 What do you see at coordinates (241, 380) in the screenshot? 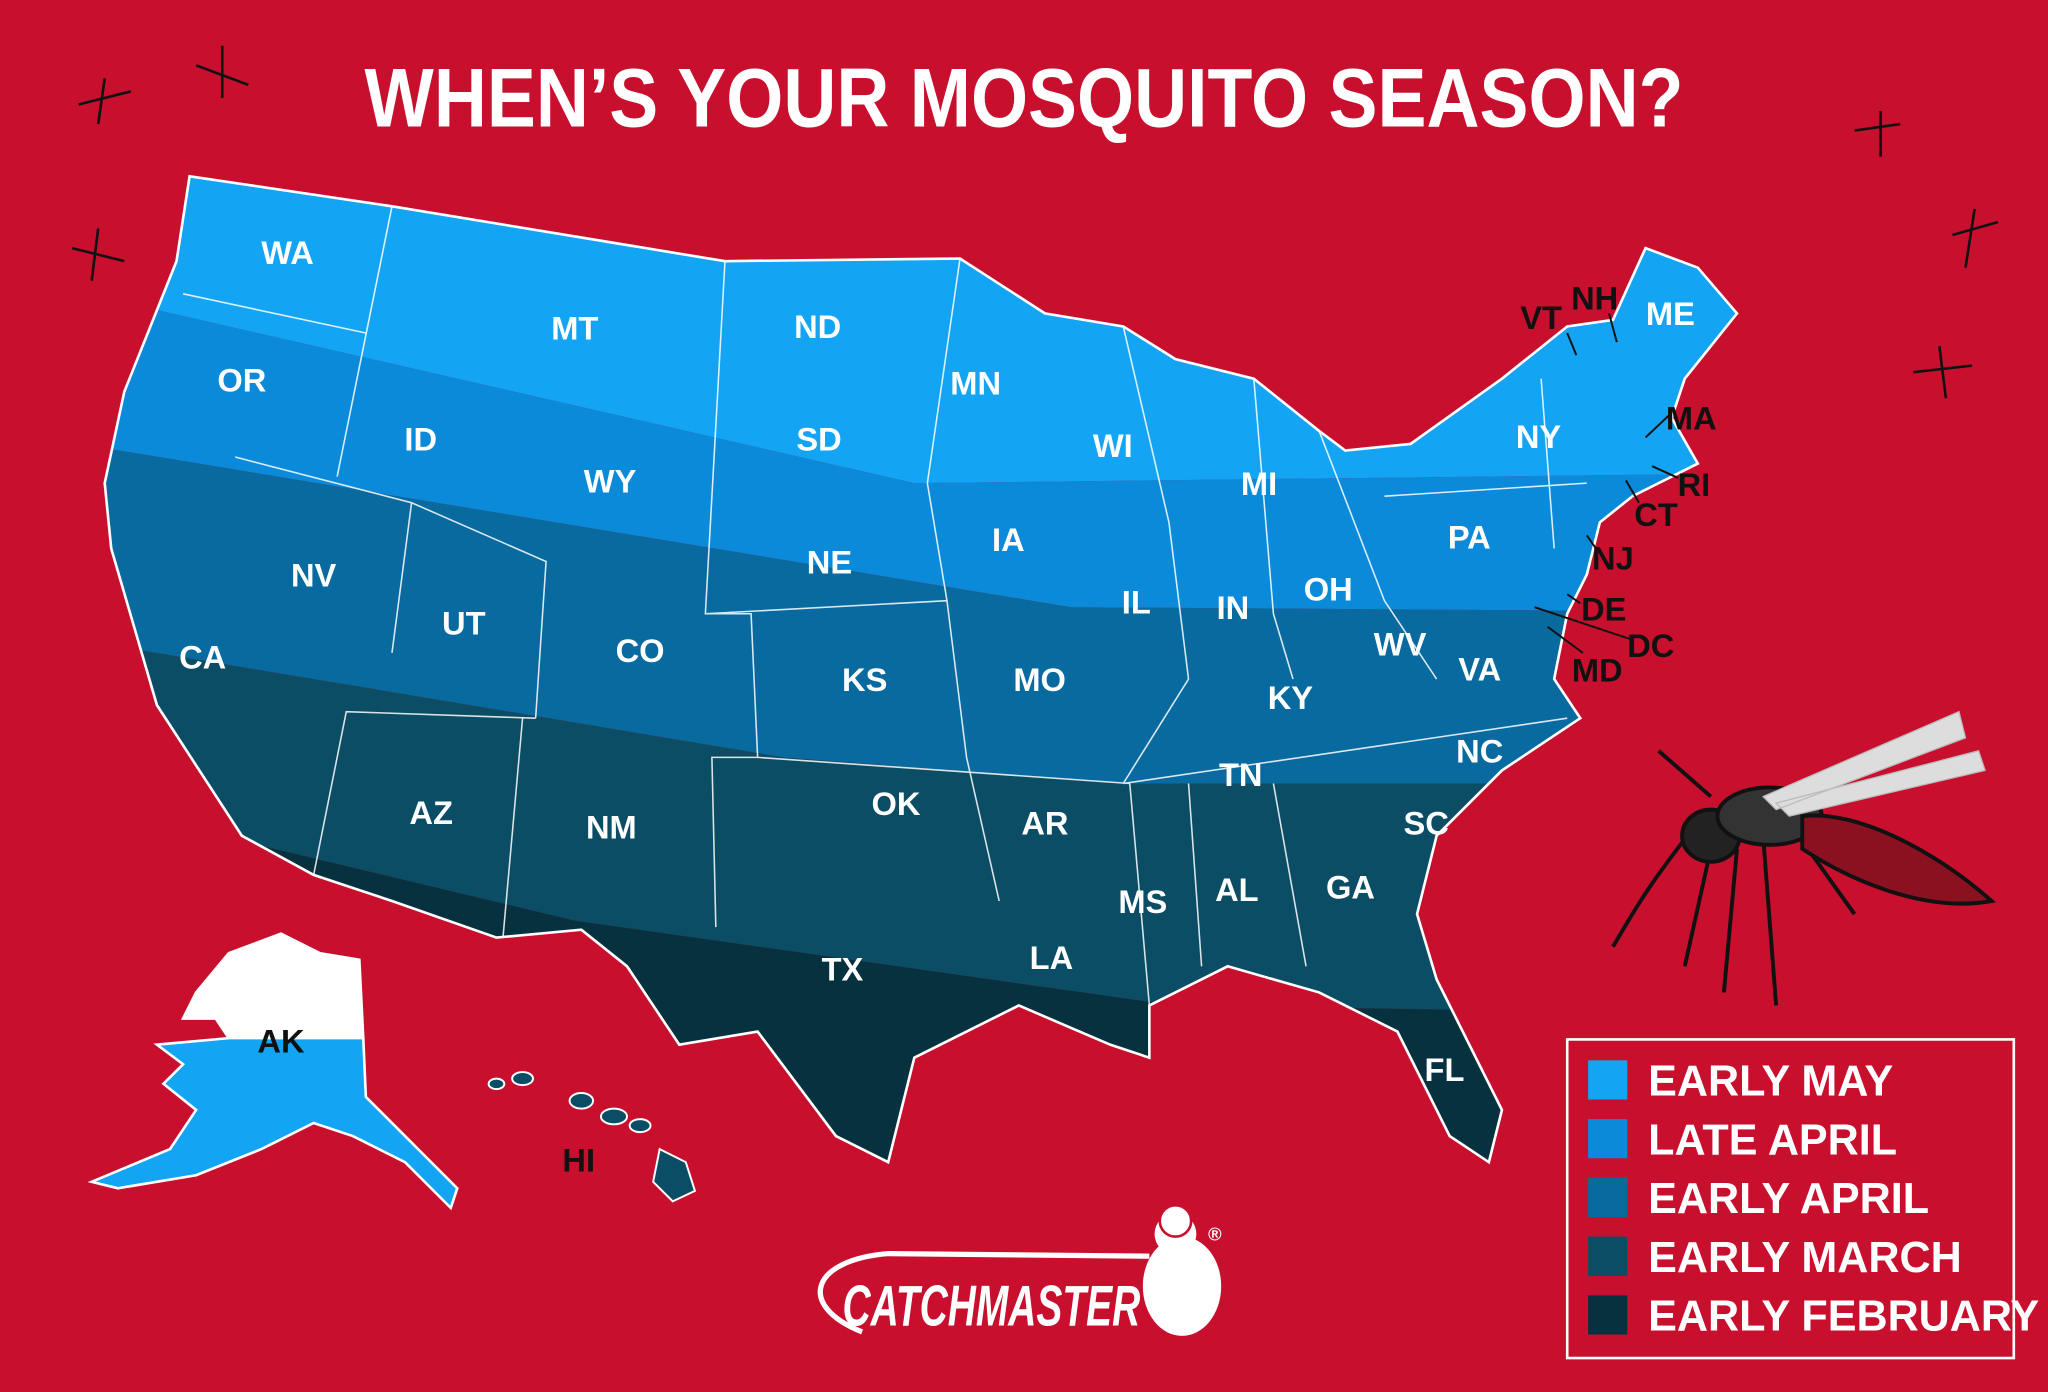
I see `state-label: OR` at bounding box center [241, 380].